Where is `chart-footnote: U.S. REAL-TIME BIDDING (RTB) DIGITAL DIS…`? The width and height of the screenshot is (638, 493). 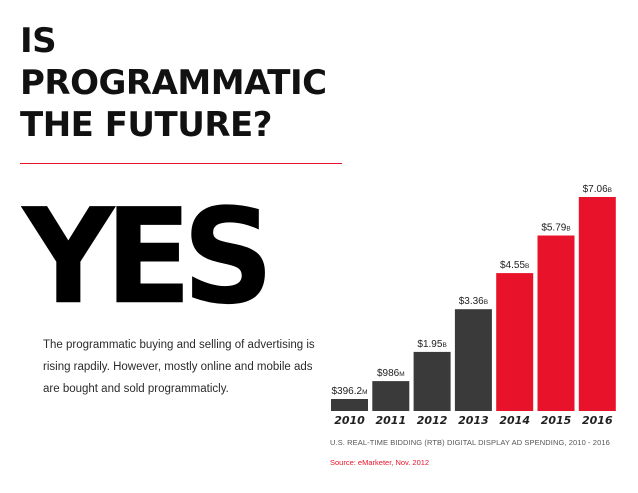 chart-footnote: U.S. REAL-TIME BIDDING (RTB) DIGITAL DIS… is located at coordinates (470, 442).